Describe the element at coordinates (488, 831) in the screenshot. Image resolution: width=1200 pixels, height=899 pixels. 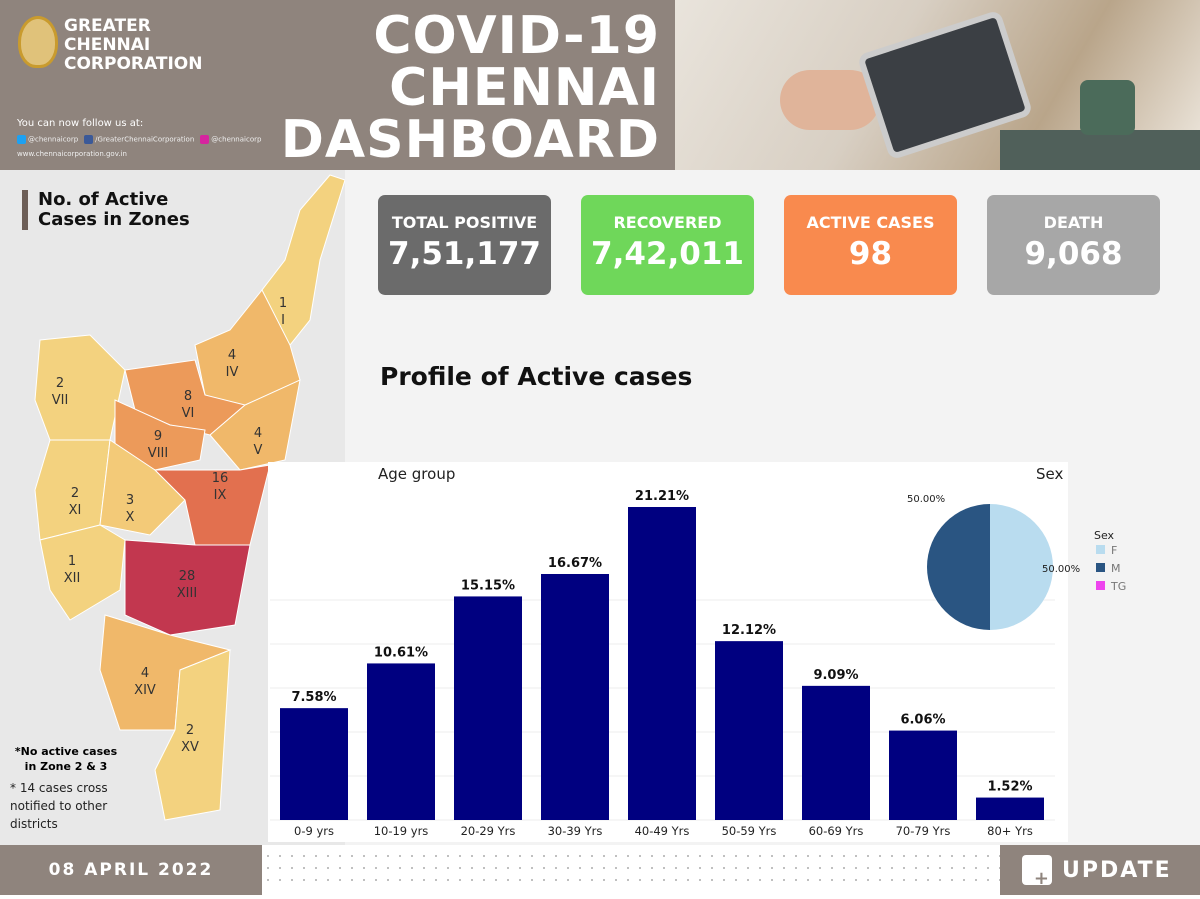
I see `x-tick-label: 20-29 Yrs` at that location.